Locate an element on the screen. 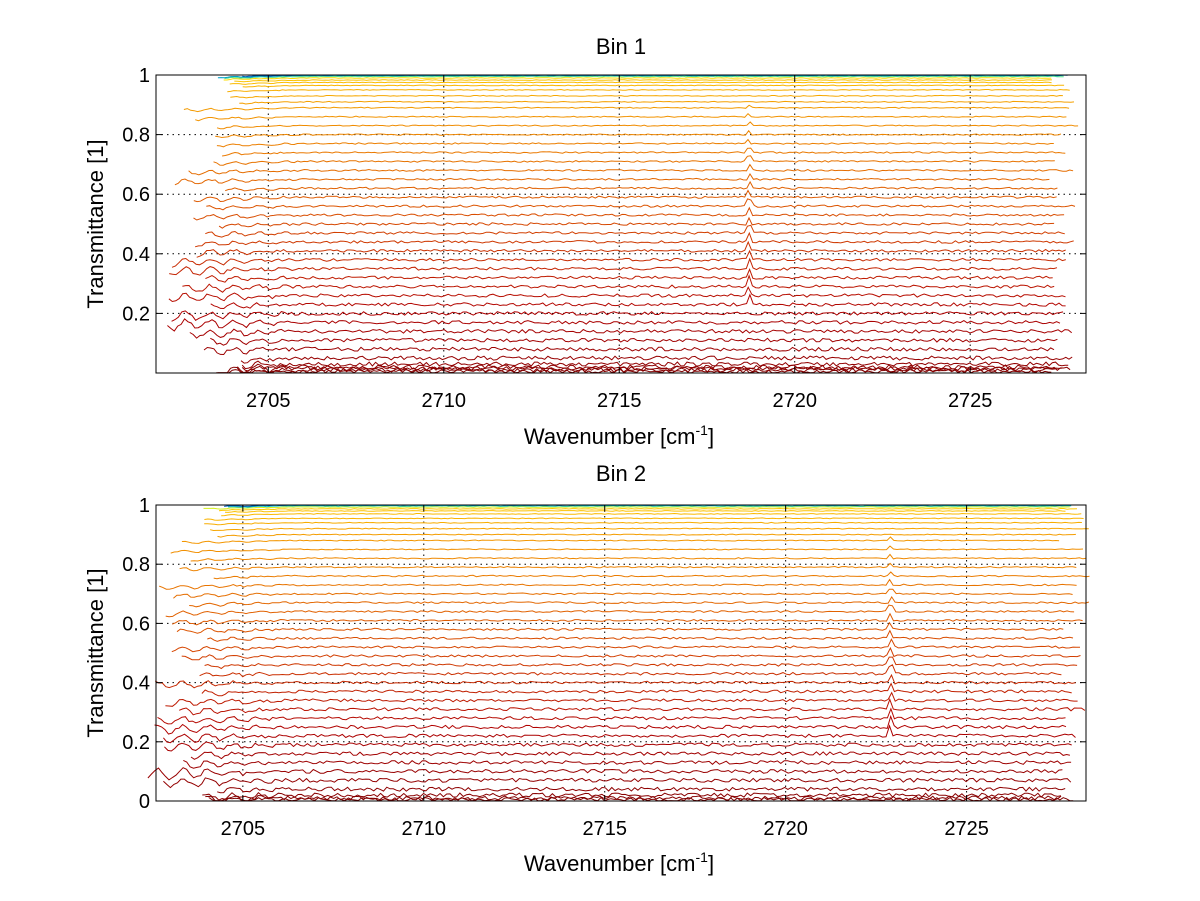  x-tick-label: 2705 is located at coordinates (268, 401).